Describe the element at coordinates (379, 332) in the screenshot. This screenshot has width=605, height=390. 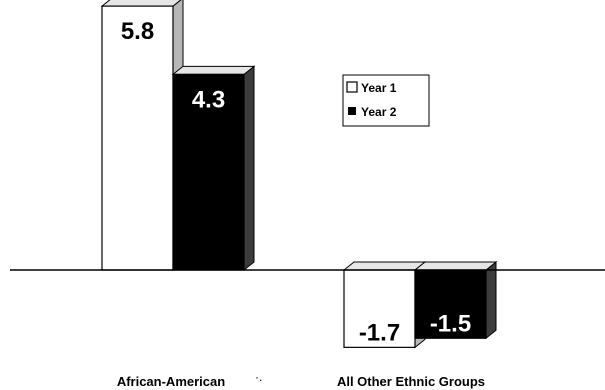
I see `value-label-all-other-ethnic-groups-year-1: -1.7` at that location.